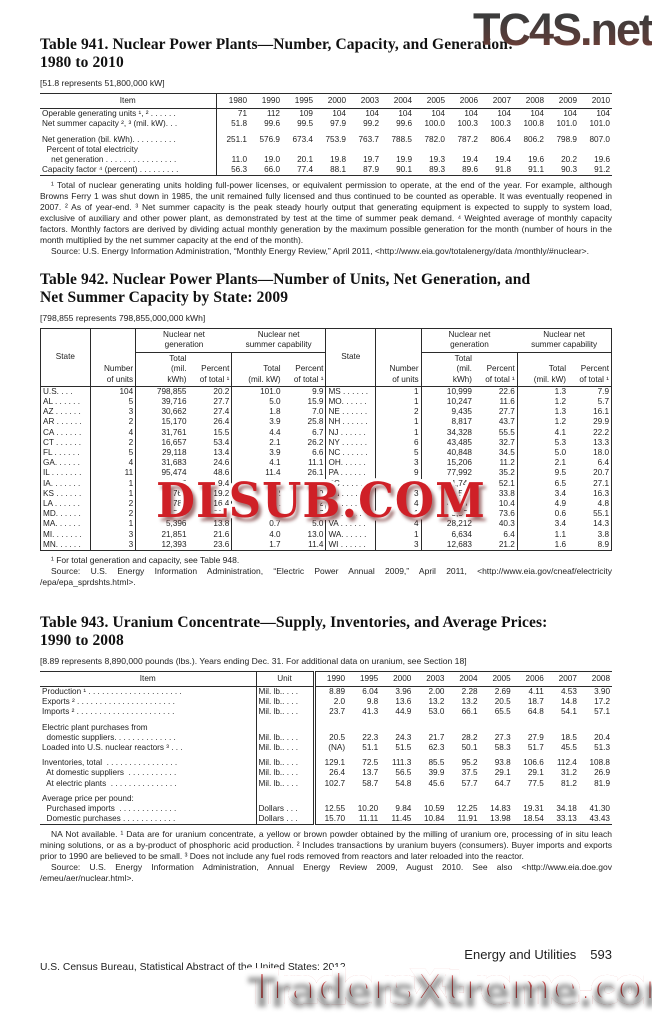  What do you see at coordinates (469, 341) in the screenshot?
I see `column-group-net-generation: Nuclear net generation` at bounding box center [469, 341].